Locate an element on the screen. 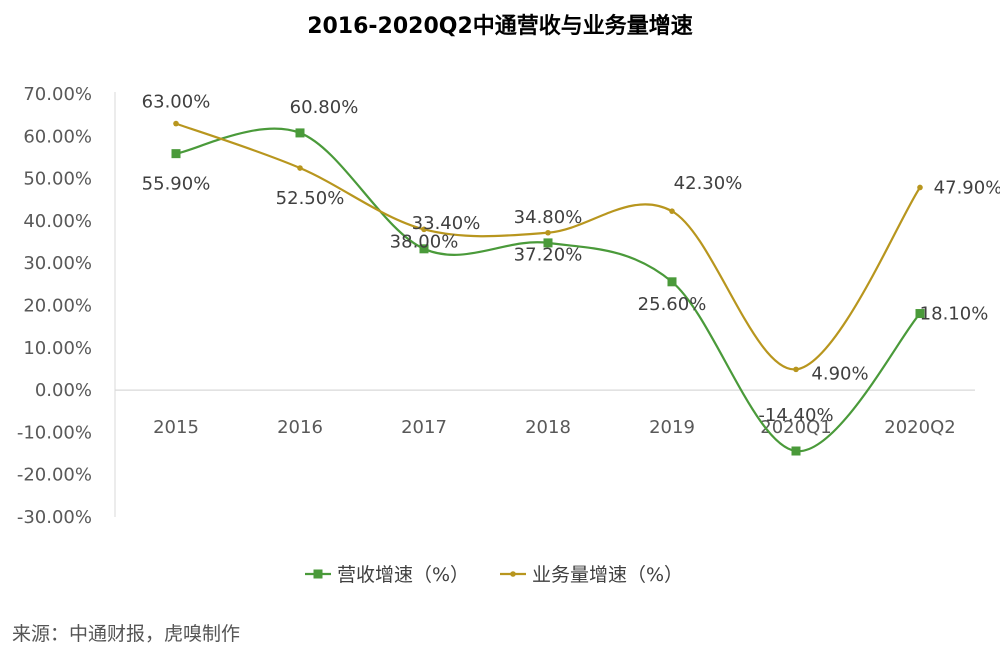 The height and width of the screenshot is (657, 1000). legend-marker-dot is located at coordinates (513, 574).